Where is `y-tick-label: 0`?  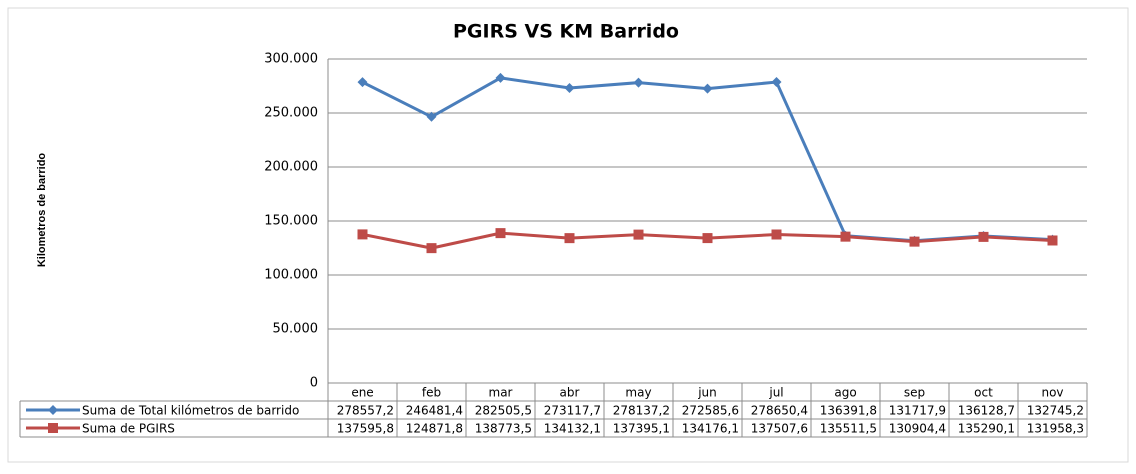
y-tick-label: 0 is located at coordinates (314, 383).